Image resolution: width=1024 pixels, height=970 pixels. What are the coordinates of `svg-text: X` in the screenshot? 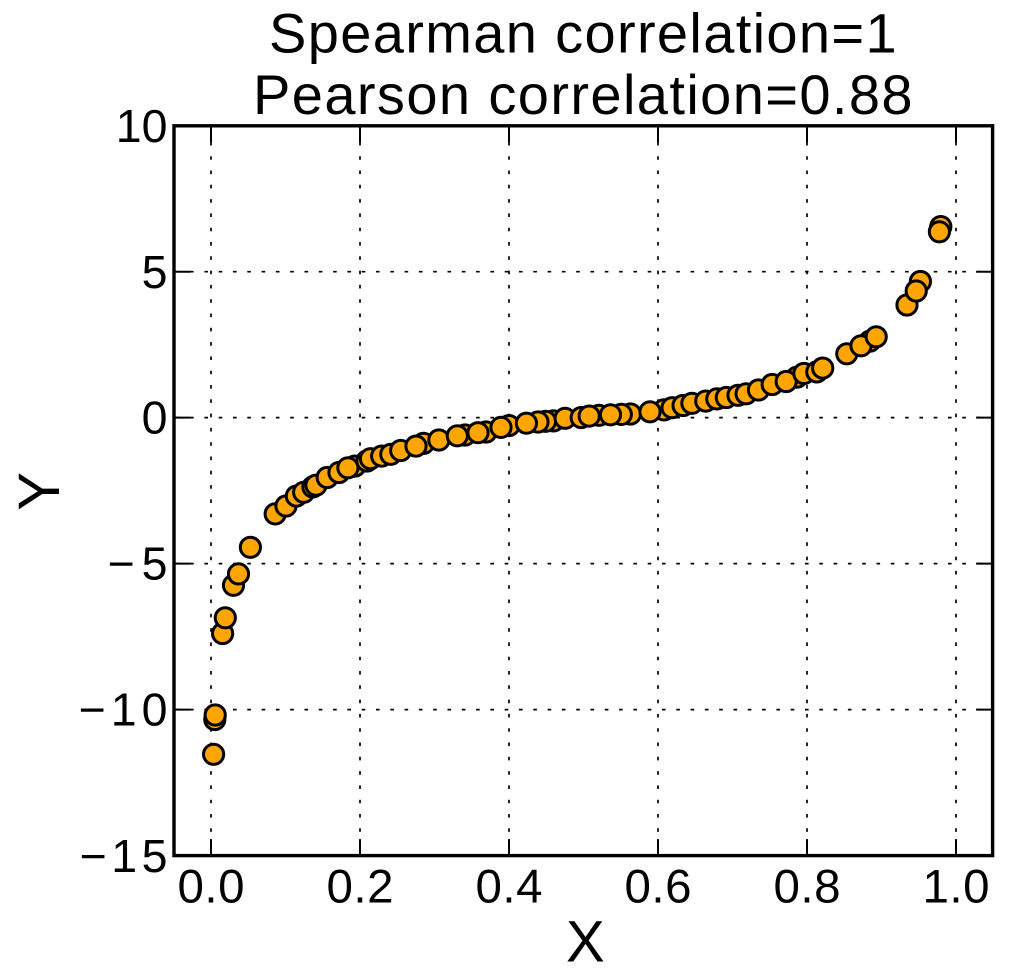 It's located at (585, 940).